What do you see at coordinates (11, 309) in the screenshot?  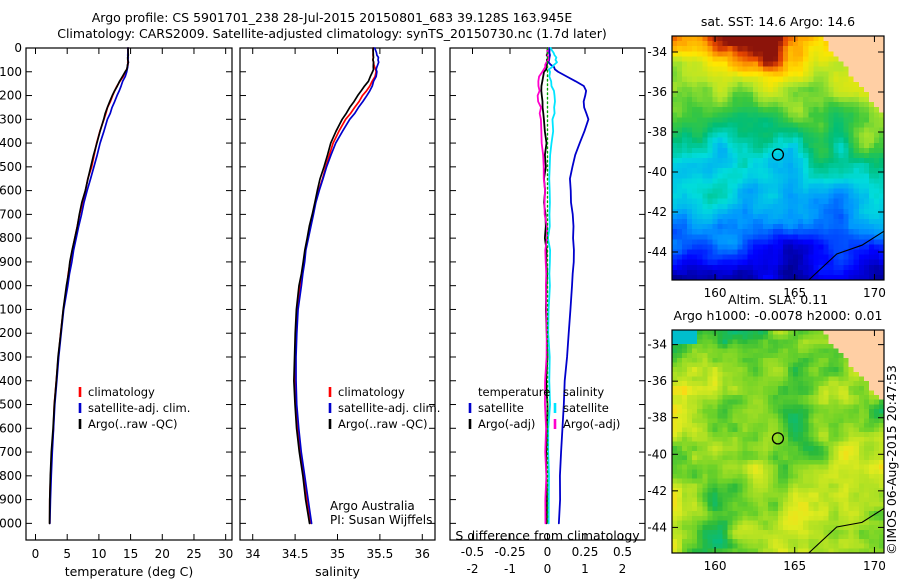 I see `y-tick-label: 1100` at bounding box center [11, 309].